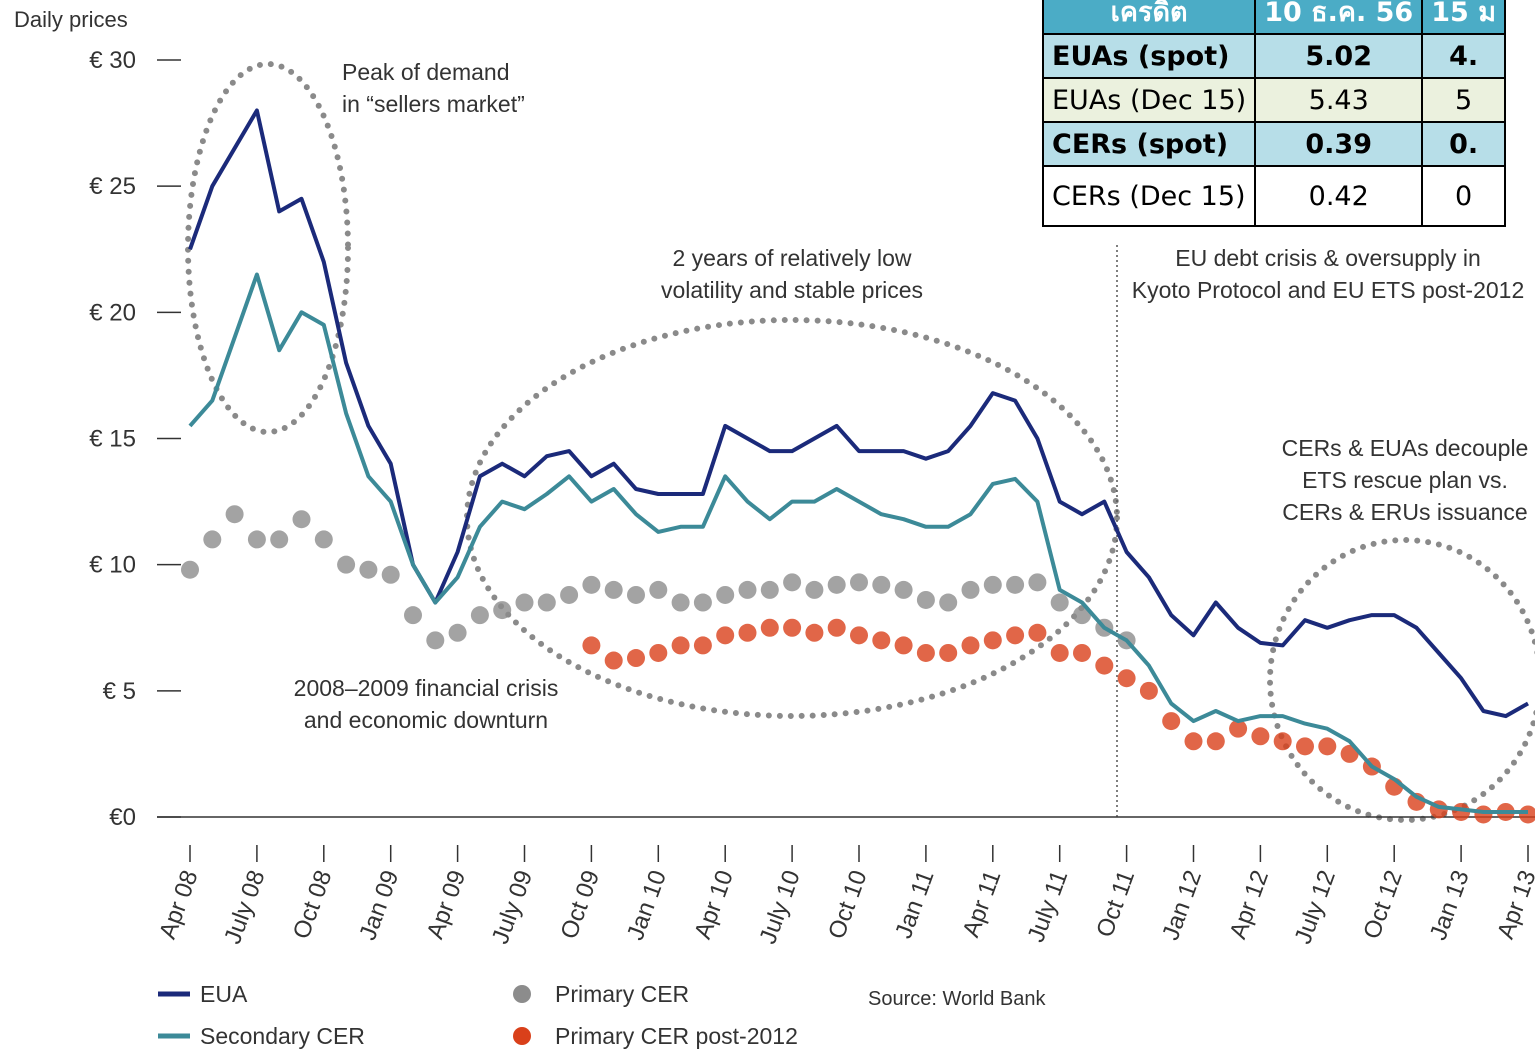  What do you see at coordinates (224, 994) in the screenshot?
I see `legend-label: EUA` at bounding box center [224, 994].